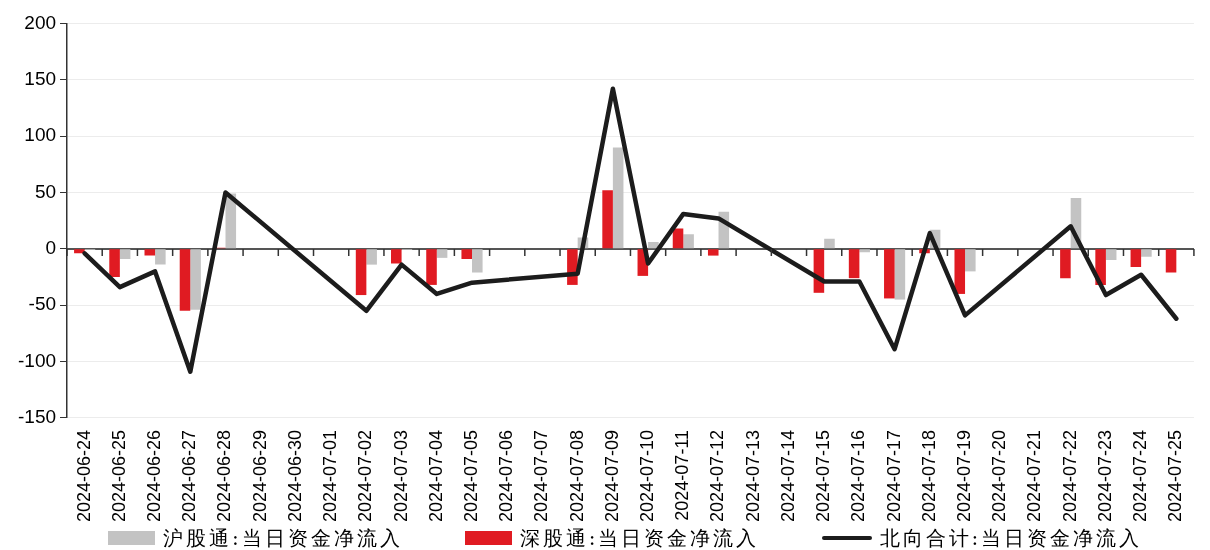 Image resolution: width=1210 pixels, height=550 pixels. I want to click on x-tick-label: 2024-07-22, so click(1069, 475).